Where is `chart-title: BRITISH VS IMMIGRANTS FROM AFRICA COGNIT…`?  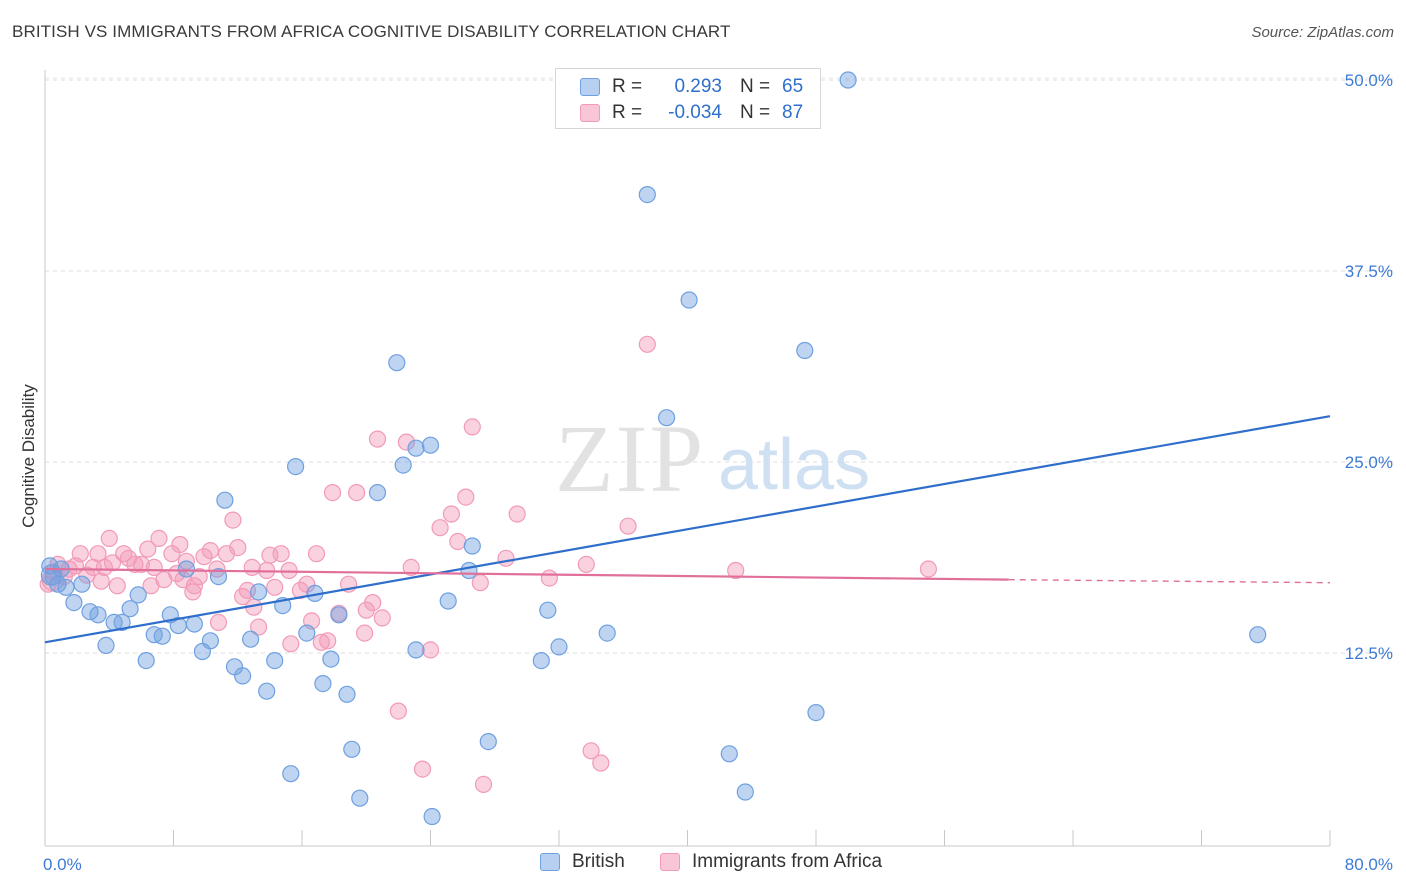
chart-title: BRITISH VS IMMIGRANTS FROM AFRICA COGNIT… is located at coordinates (371, 31).